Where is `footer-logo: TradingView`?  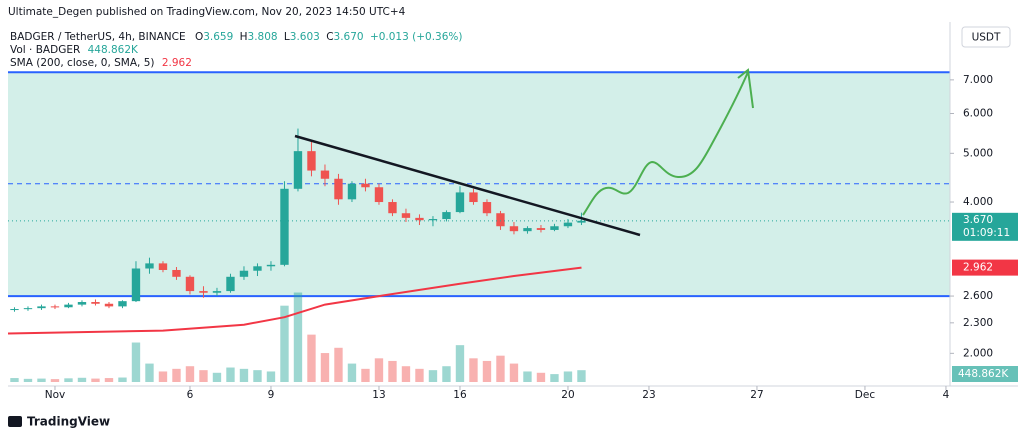 footer-logo: TradingView is located at coordinates (59, 422).